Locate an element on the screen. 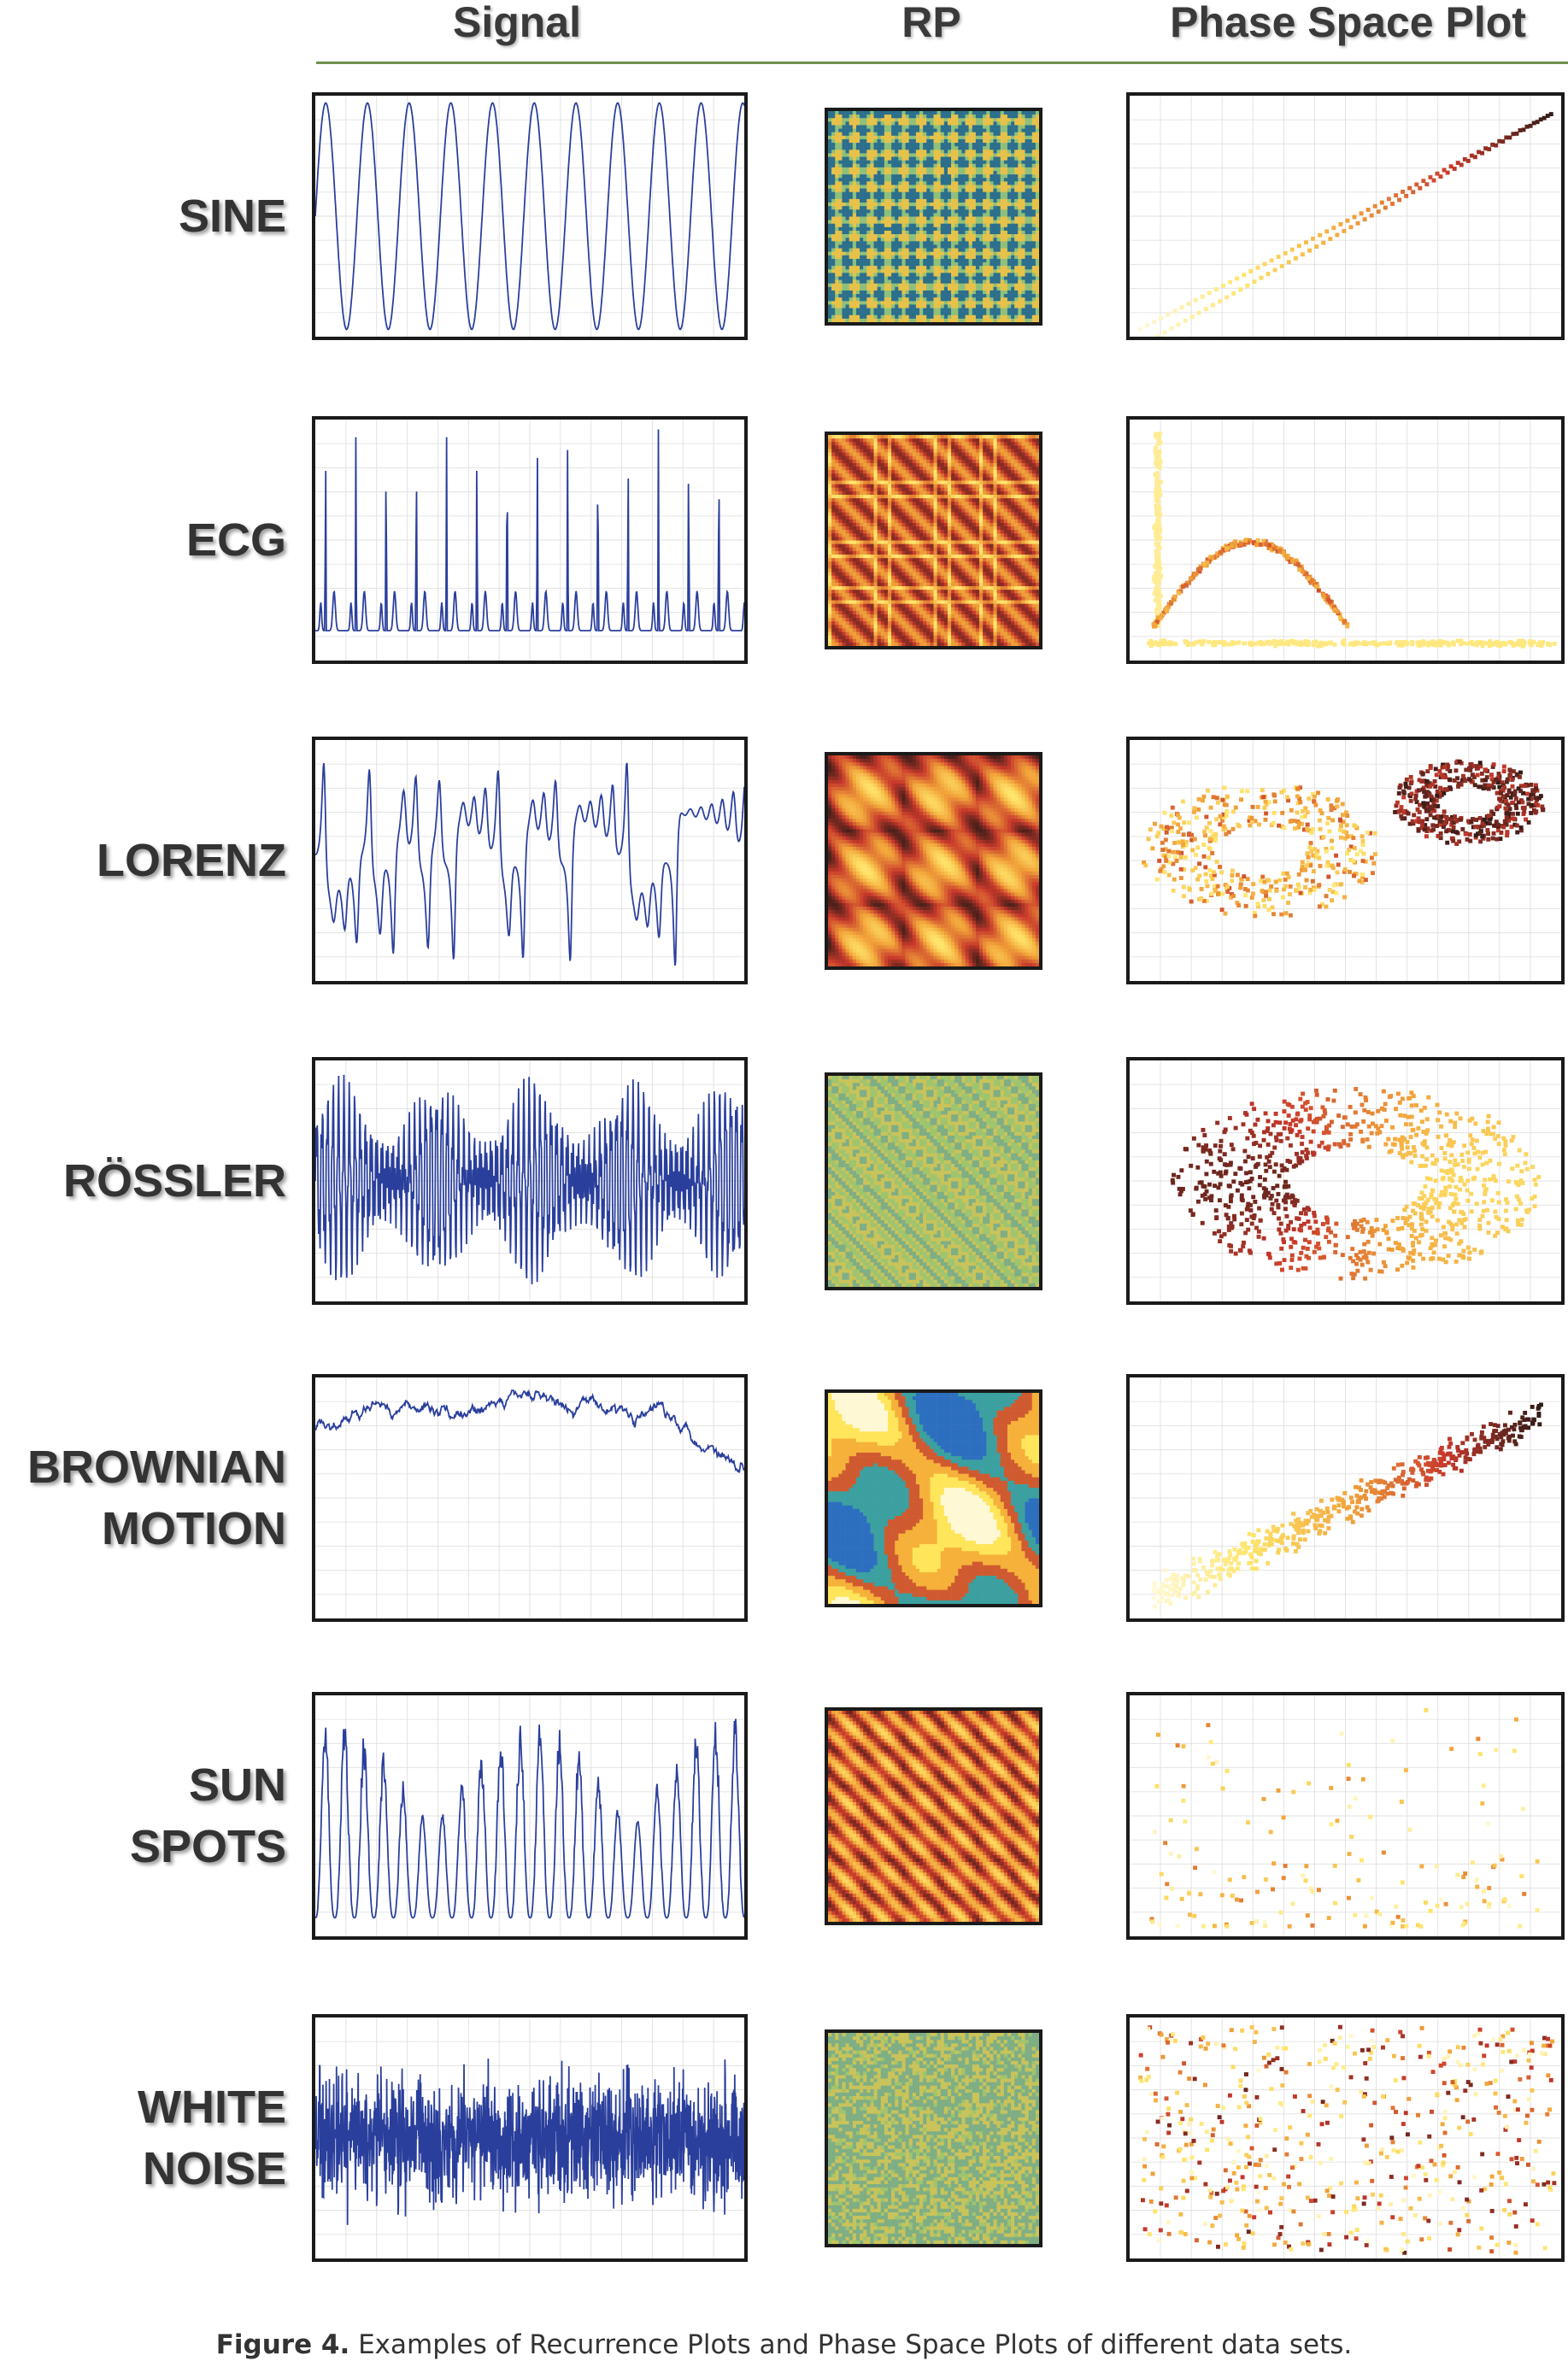 Image resolution: width=1568 pixels, height=2367 pixels. signal-plot-sunspots is located at coordinates (530, 1816).